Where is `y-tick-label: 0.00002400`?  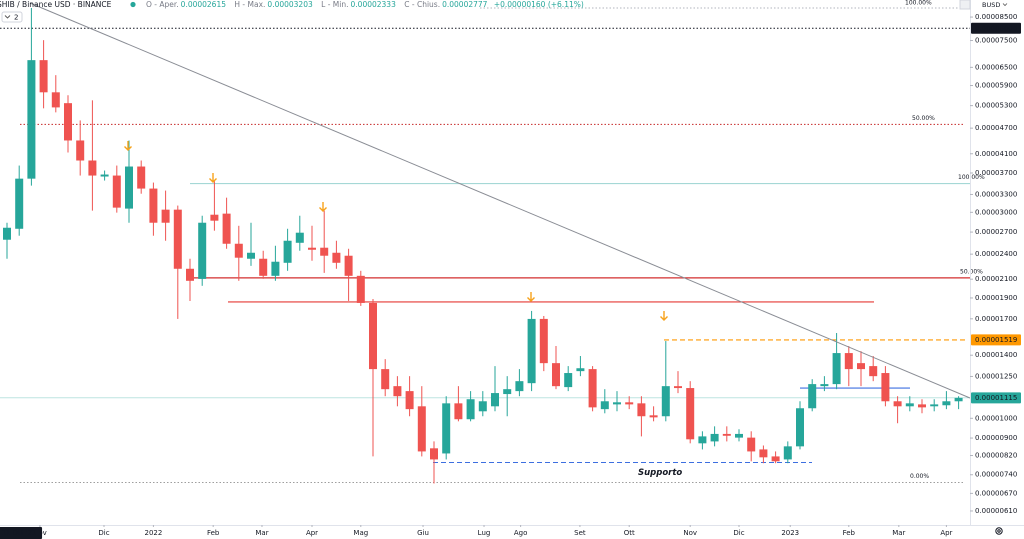 y-tick-label: 0.00002400 is located at coordinates (996, 254).